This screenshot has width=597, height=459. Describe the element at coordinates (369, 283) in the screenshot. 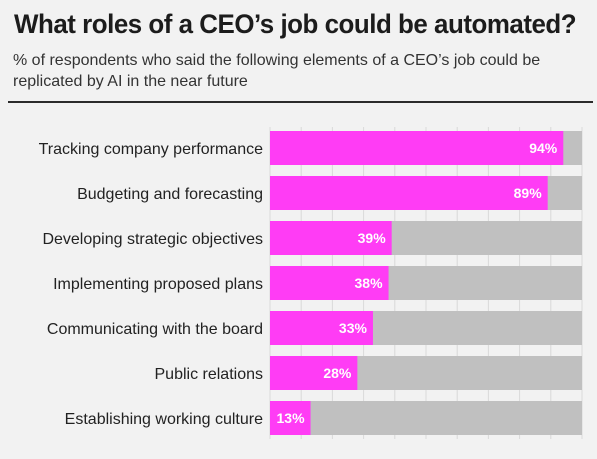

I see `value-label: 38%` at that location.